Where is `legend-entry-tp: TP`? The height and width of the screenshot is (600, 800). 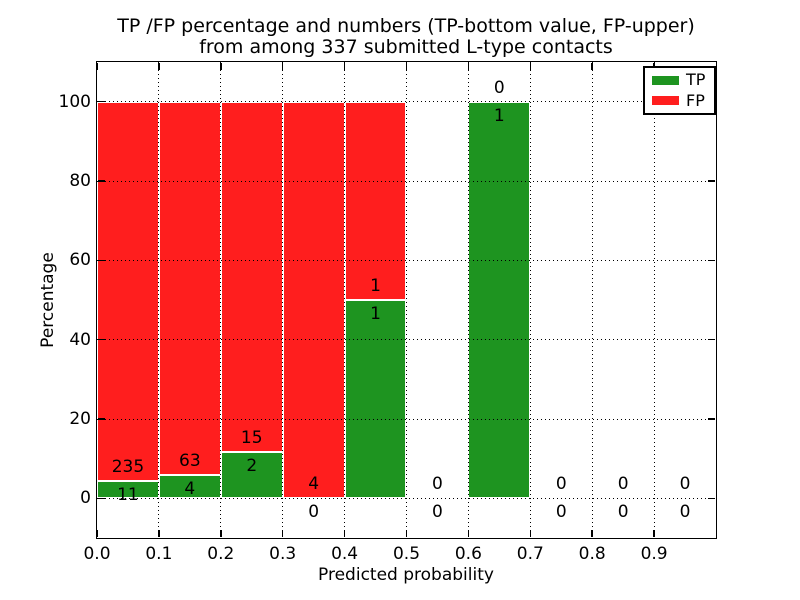 legend-entry-tp: TP is located at coordinates (679, 80).